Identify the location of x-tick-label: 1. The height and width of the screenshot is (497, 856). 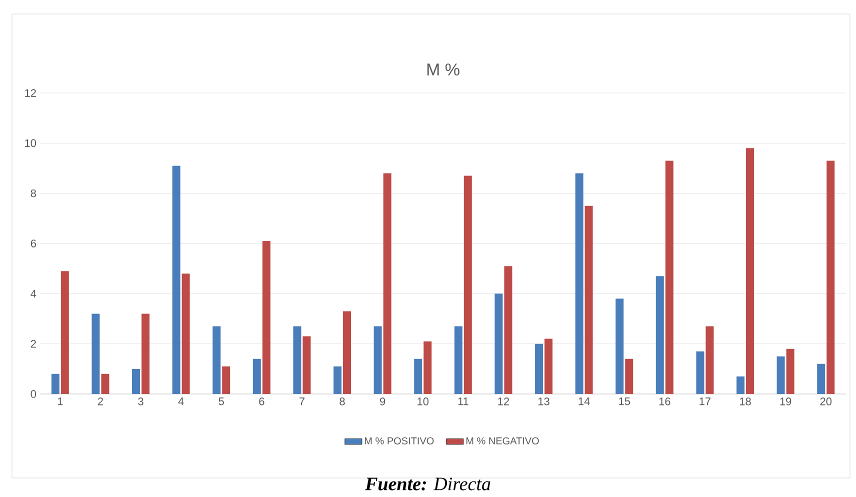
(60, 402).